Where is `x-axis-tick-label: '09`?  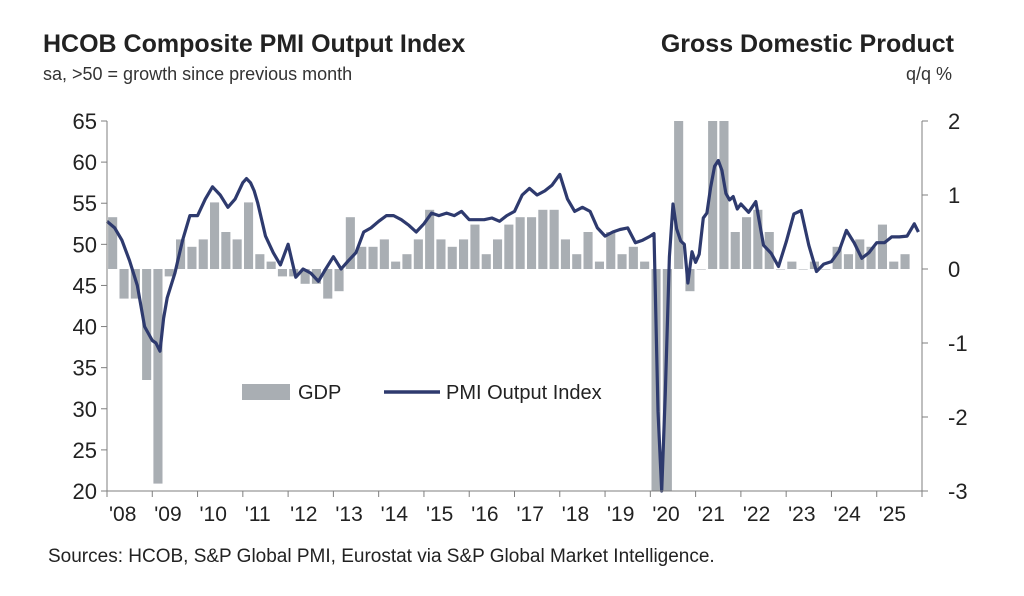
x-axis-tick-label: '09 is located at coordinates (167, 514).